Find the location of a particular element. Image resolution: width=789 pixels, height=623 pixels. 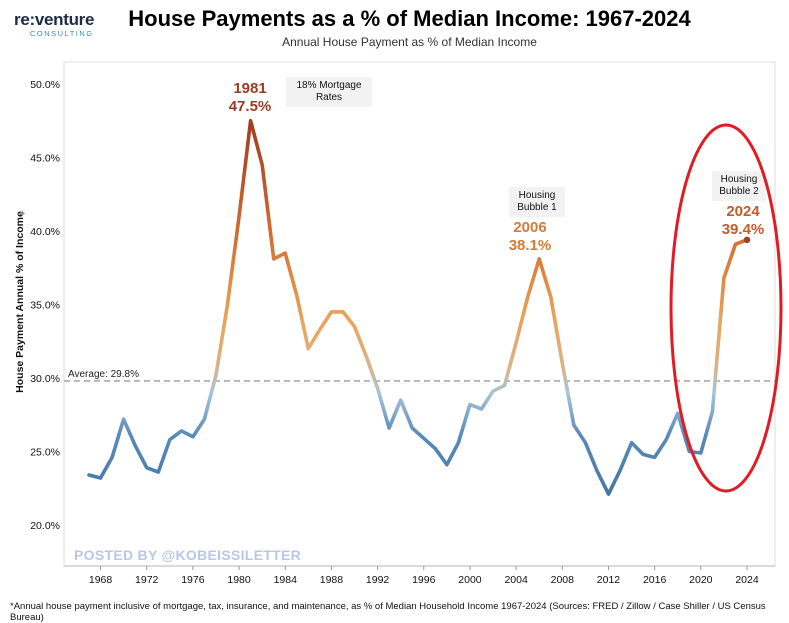

annotation-value-2024: 39.4% is located at coordinates (743, 229).